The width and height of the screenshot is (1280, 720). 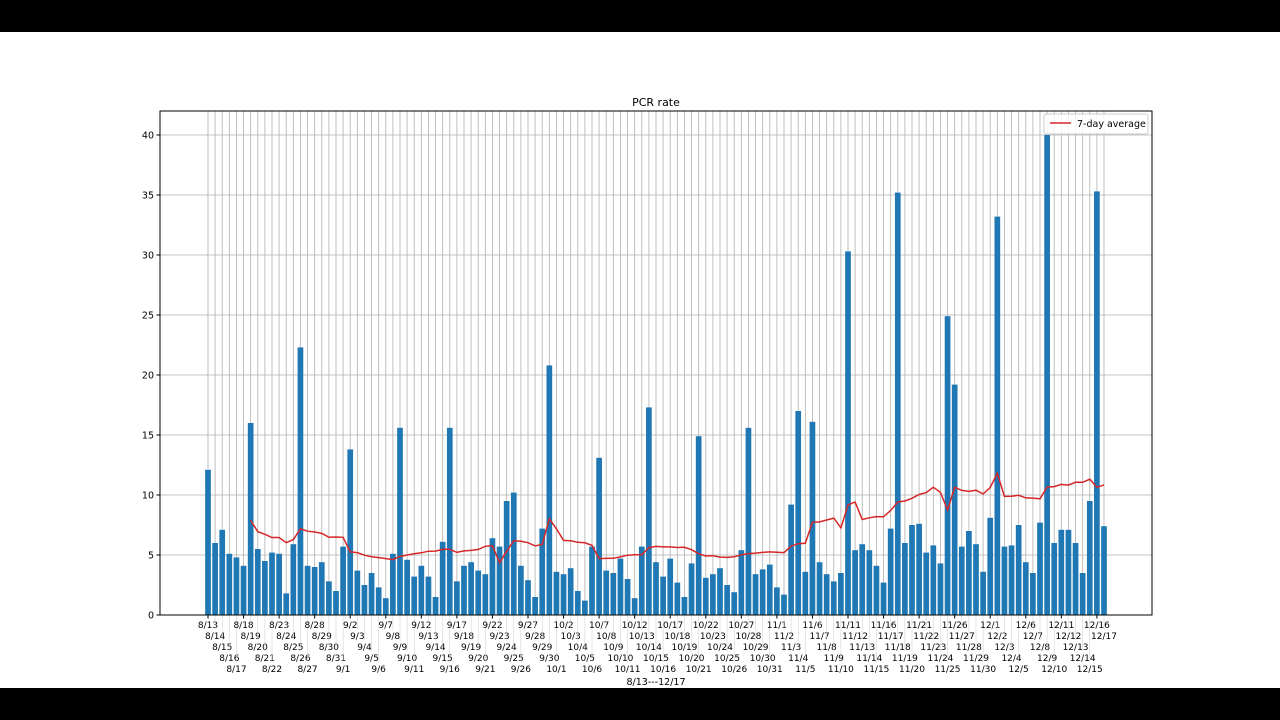 What do you see at coordinates (151, 616) in the screenshot?
I see `y-tick-label: 0` at bounding box center [151, 616].